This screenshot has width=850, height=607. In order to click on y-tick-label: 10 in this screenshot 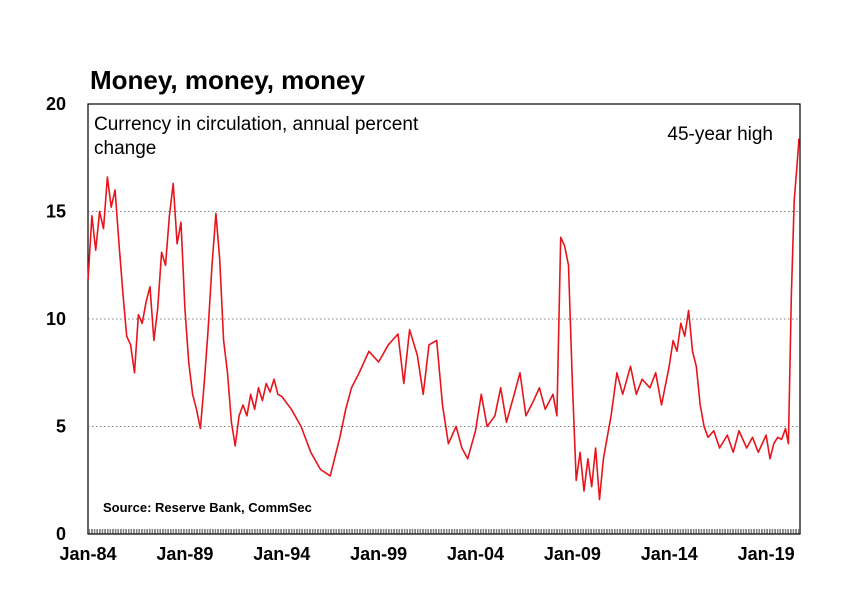, I will do `click(56, 319)`.